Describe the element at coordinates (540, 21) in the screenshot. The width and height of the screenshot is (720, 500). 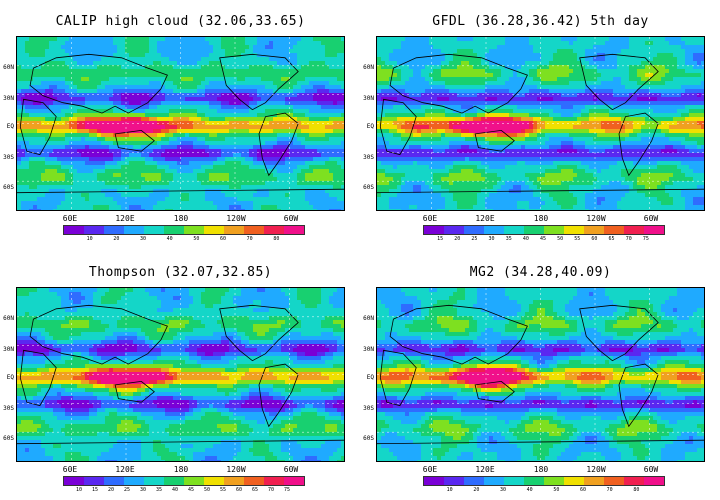
I see `panel-title: GFDL (36.28,36.42) 5th day` at that location.